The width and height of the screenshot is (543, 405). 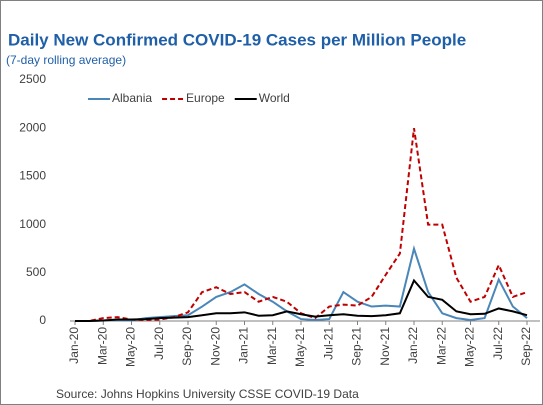 I want to click on legend-label: World, so click(x=274, y=98).